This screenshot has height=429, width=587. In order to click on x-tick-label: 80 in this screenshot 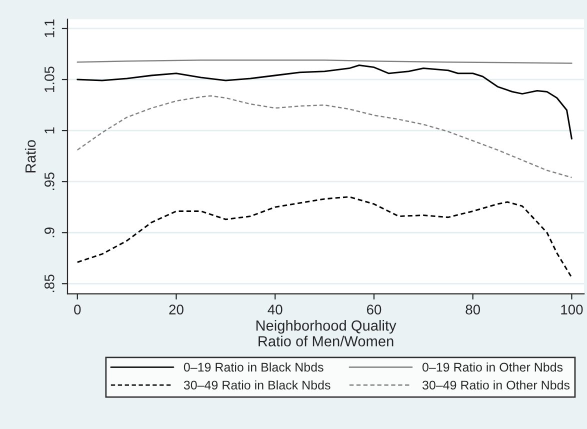, I will do `click(473, 309)`.